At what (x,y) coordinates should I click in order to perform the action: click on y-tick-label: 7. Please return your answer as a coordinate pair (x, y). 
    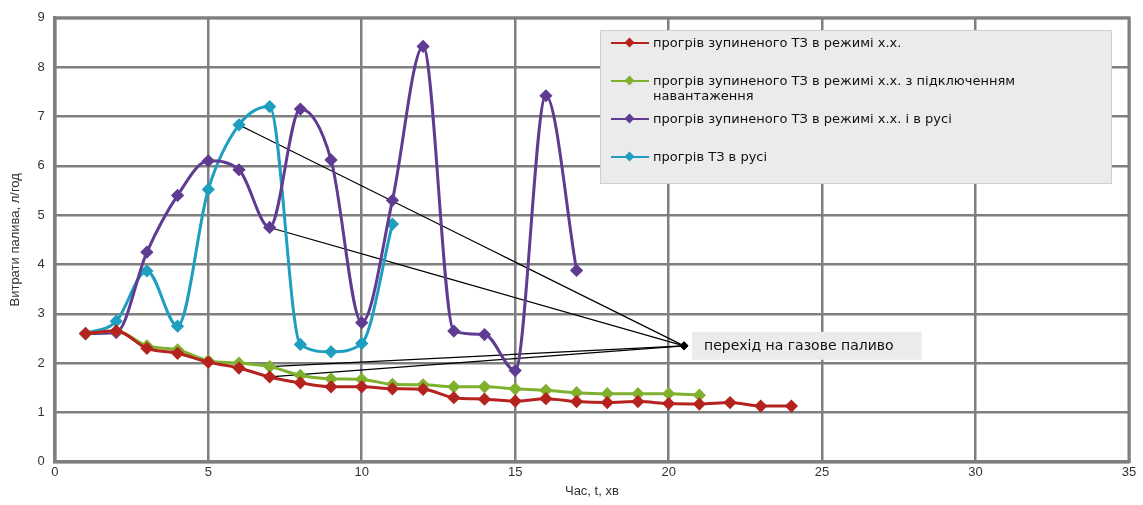
    Looking at the image, I should click on (41, 116).